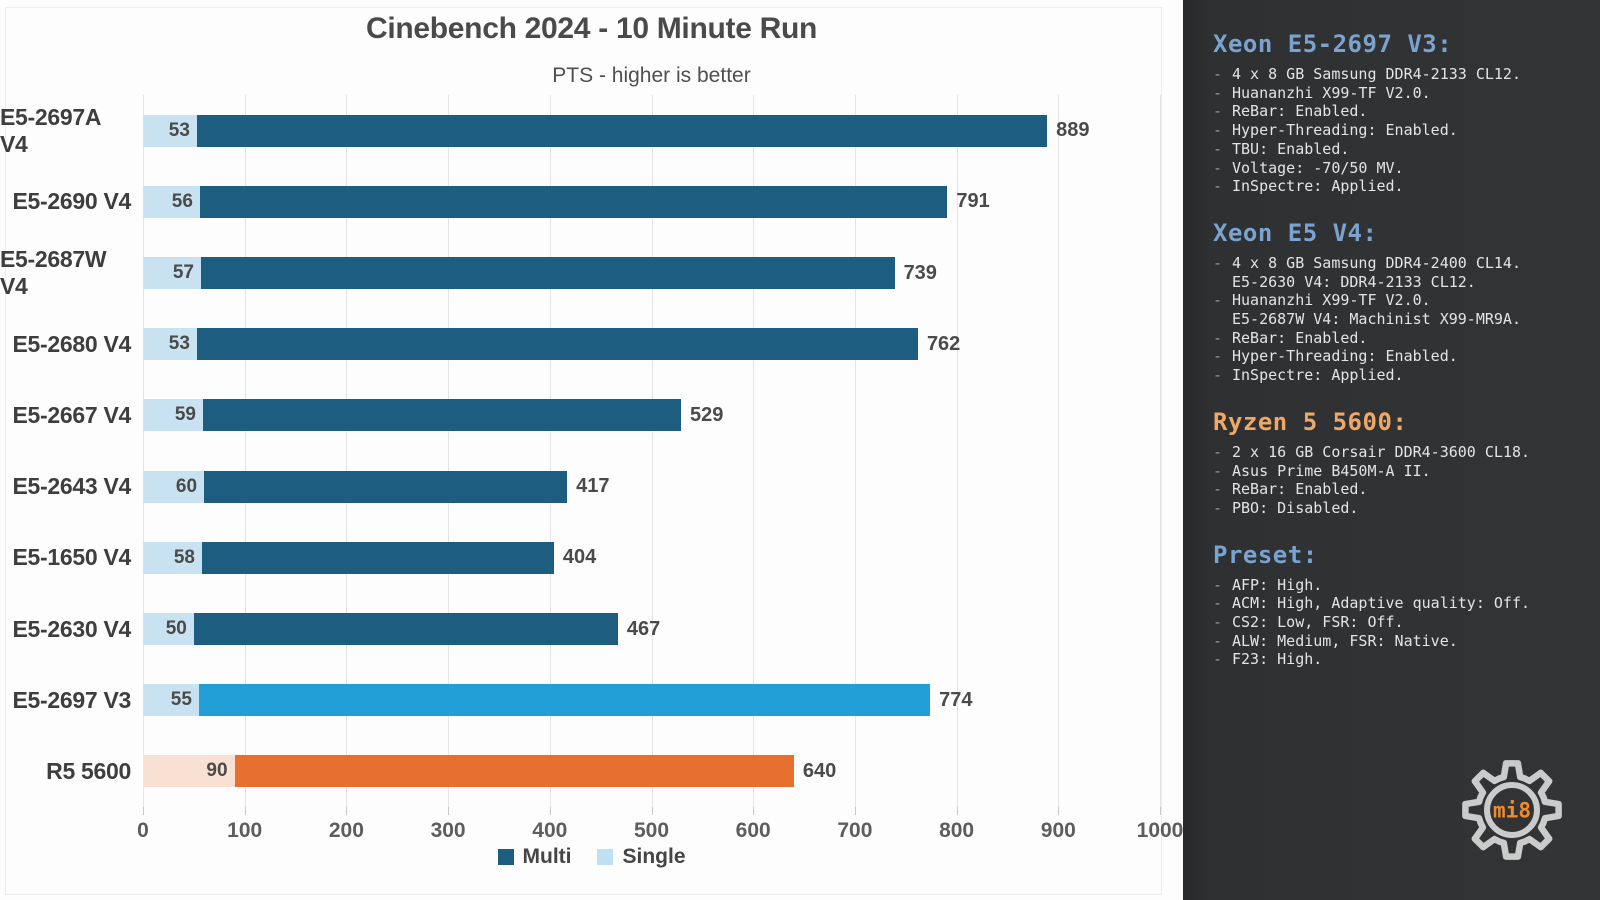 The image size is (1600, 900). I want to click on spec-line: - AFP: High., so click(1398, 585).